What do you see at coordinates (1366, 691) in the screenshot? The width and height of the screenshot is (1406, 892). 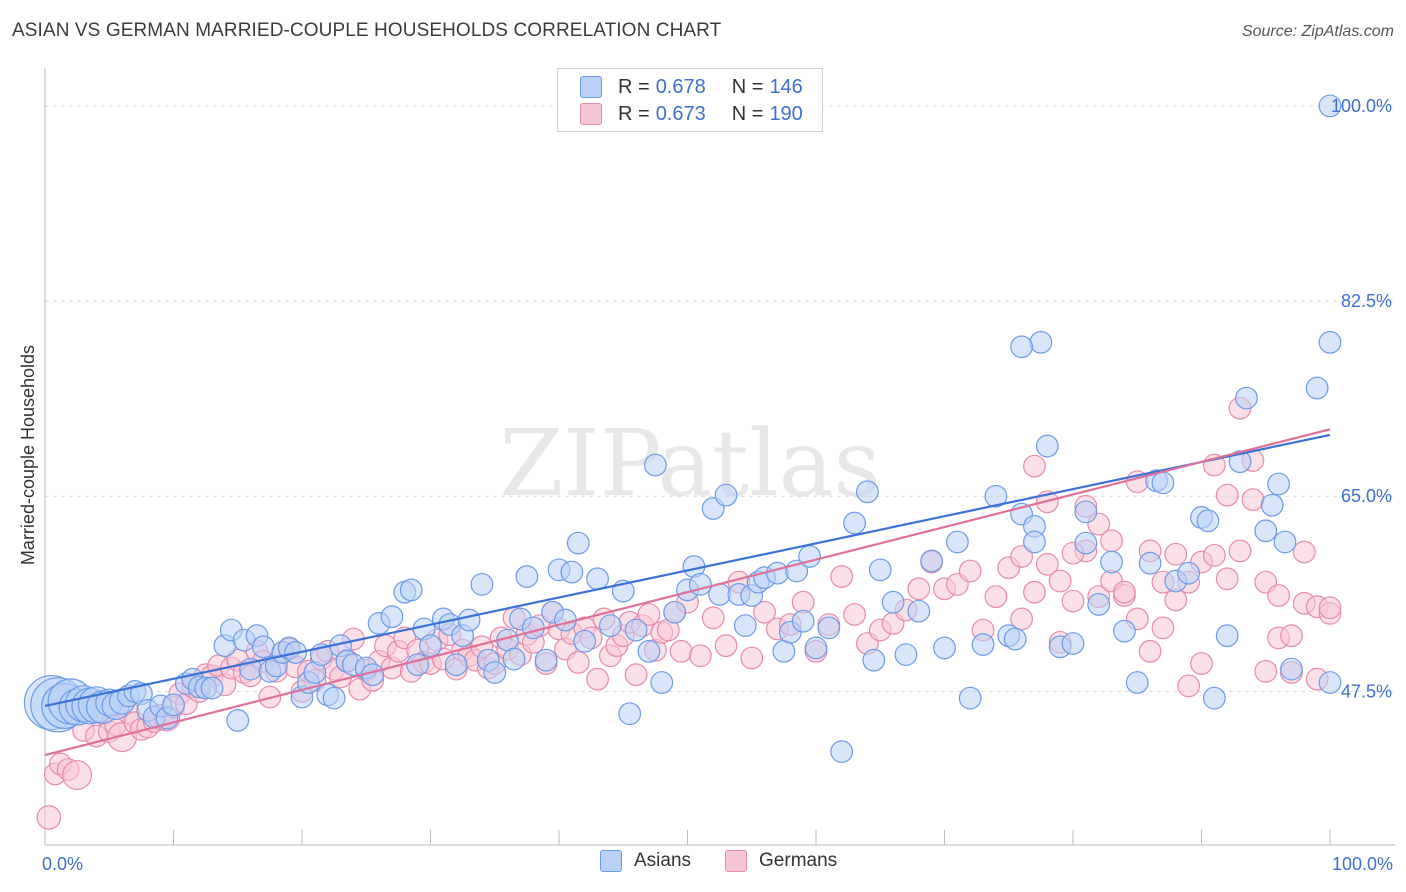 I see `y-tick-label: 47.5%` at bounding box center [1366, 691].